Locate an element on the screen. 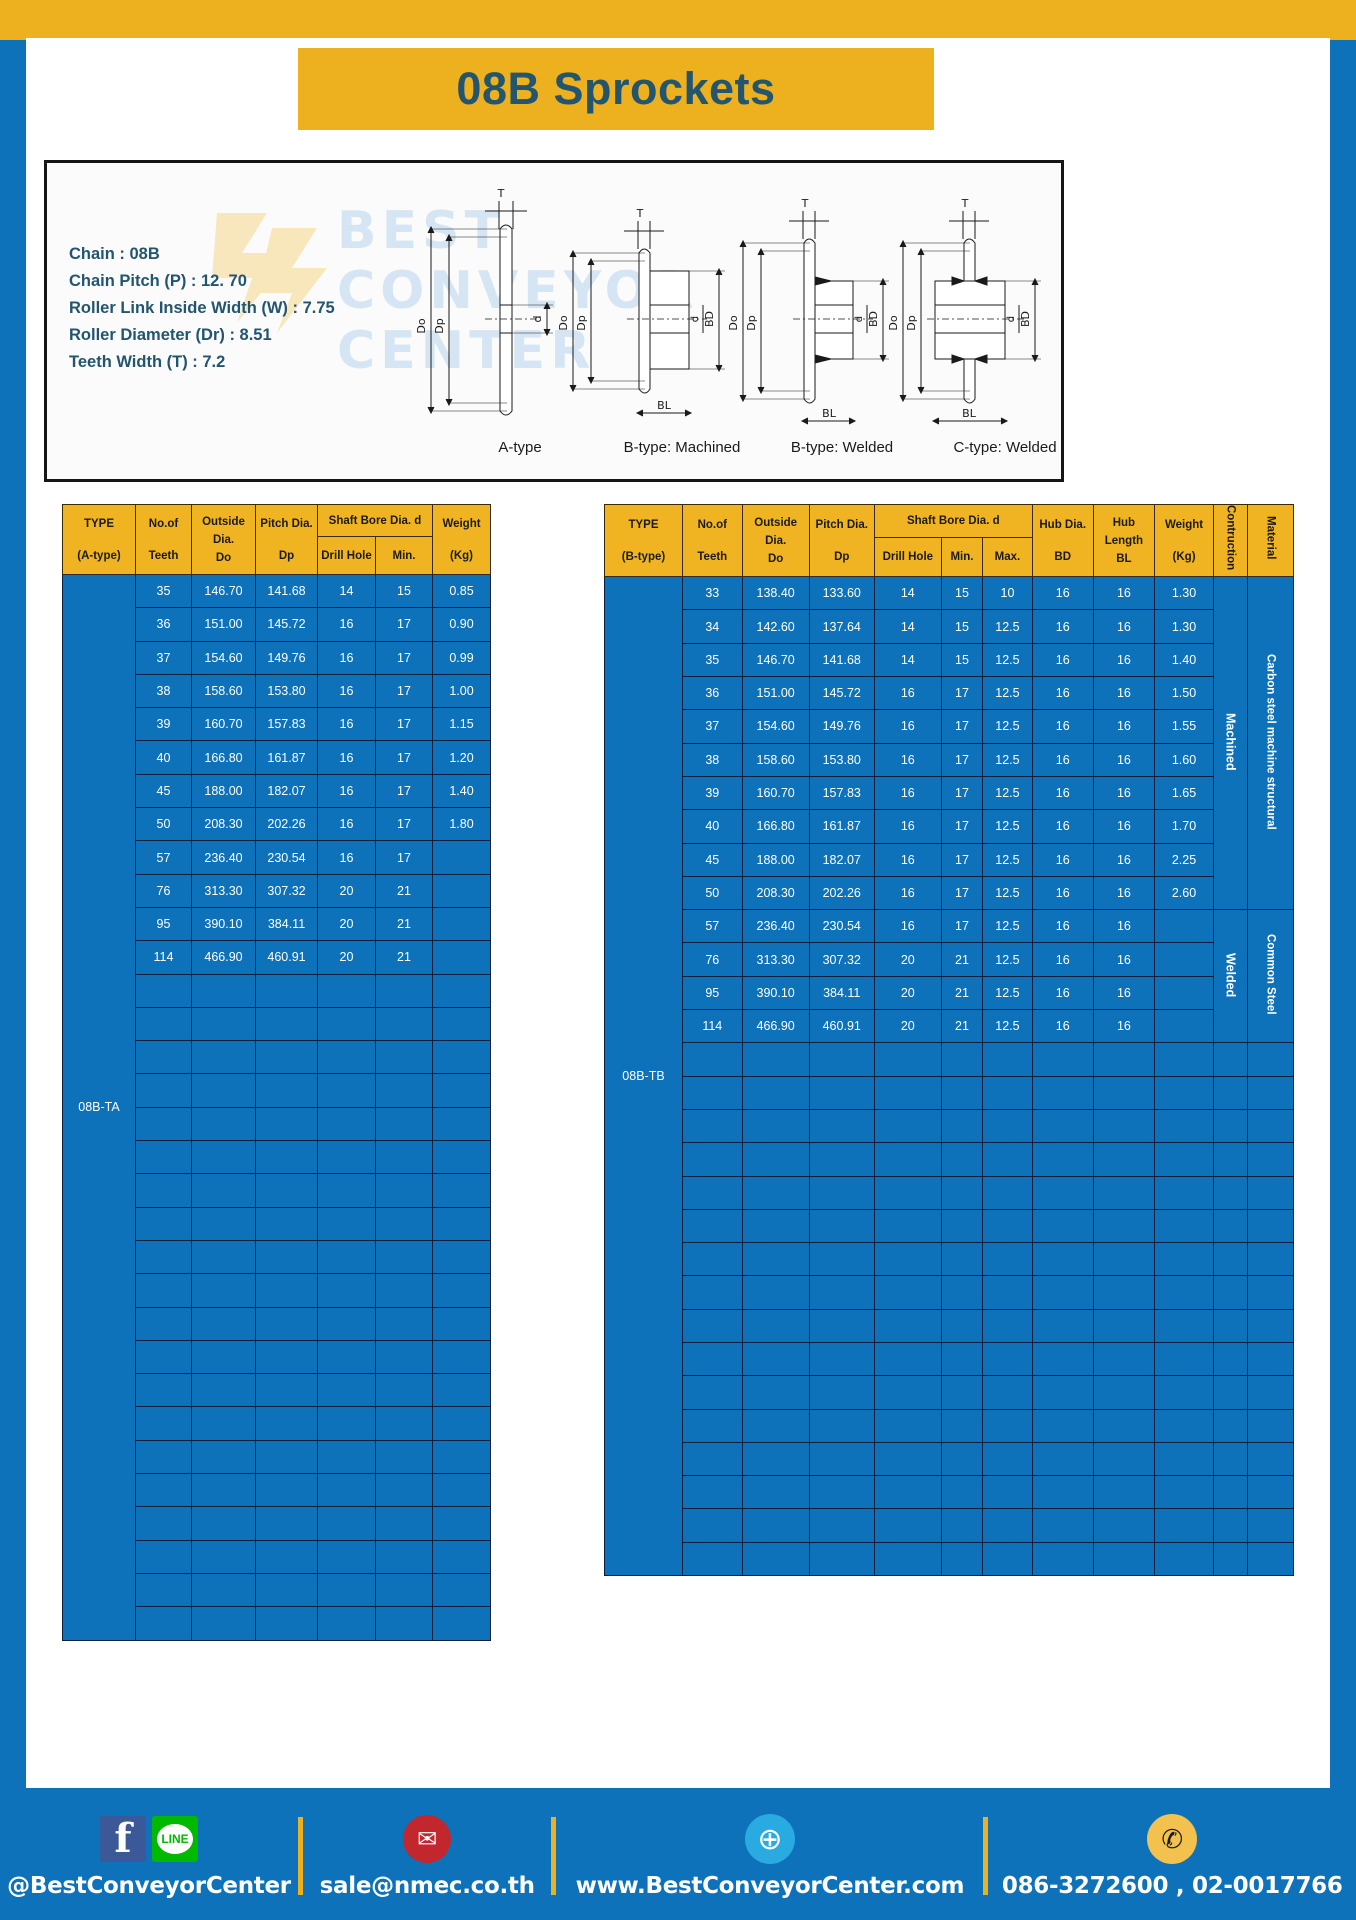  table-row-blank is located at coordinates (949, 1425).